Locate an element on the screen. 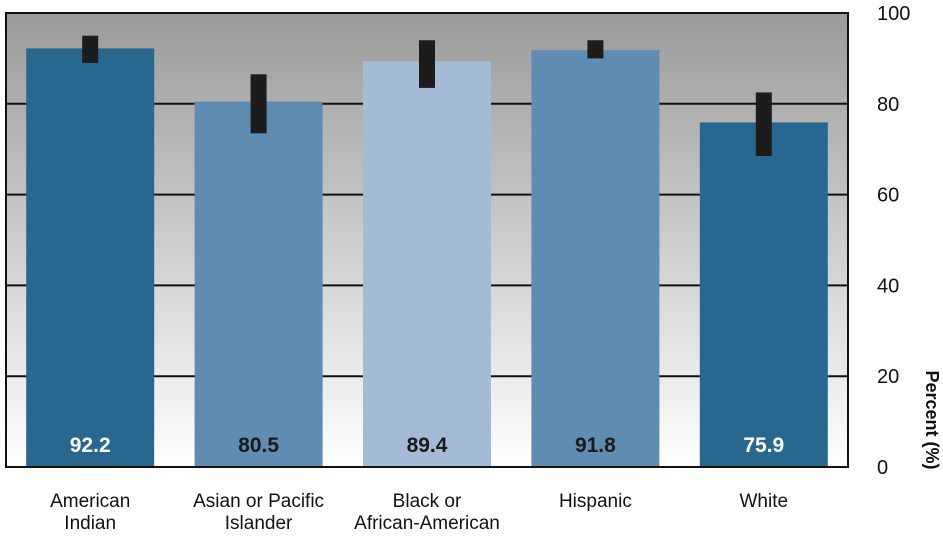  y-tick-label: 0 is located at coordinates (882, 468).